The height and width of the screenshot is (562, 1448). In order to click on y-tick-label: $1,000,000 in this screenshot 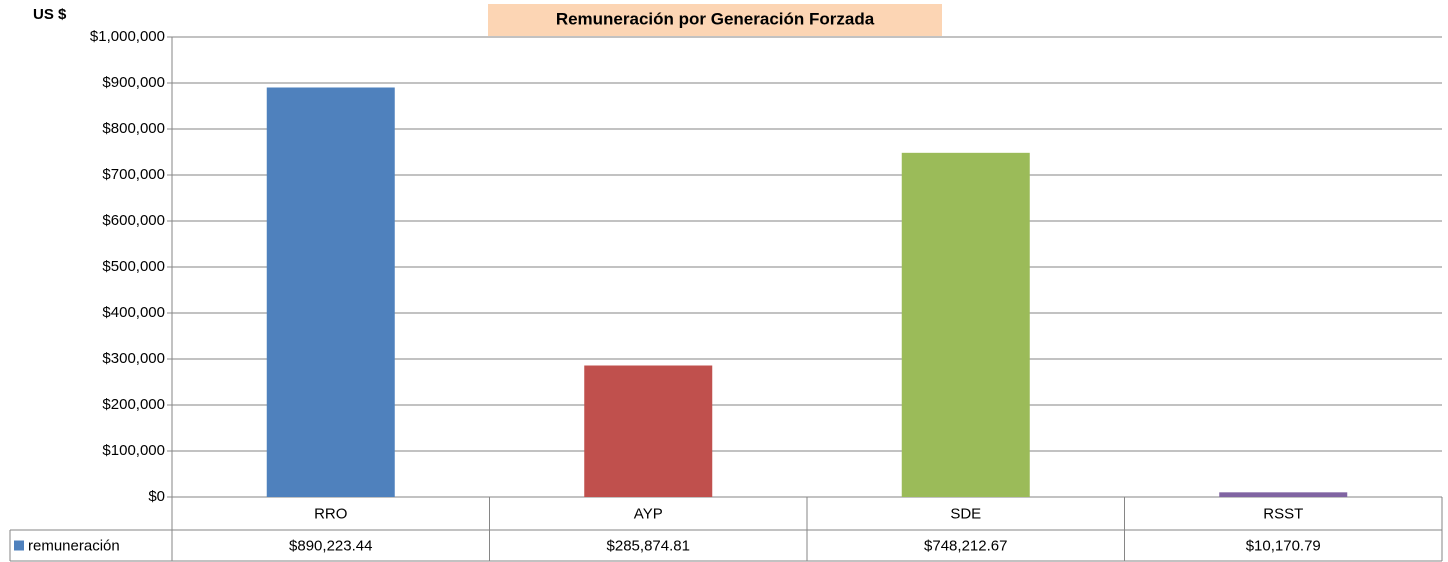, I will do `click(127, 36)`.